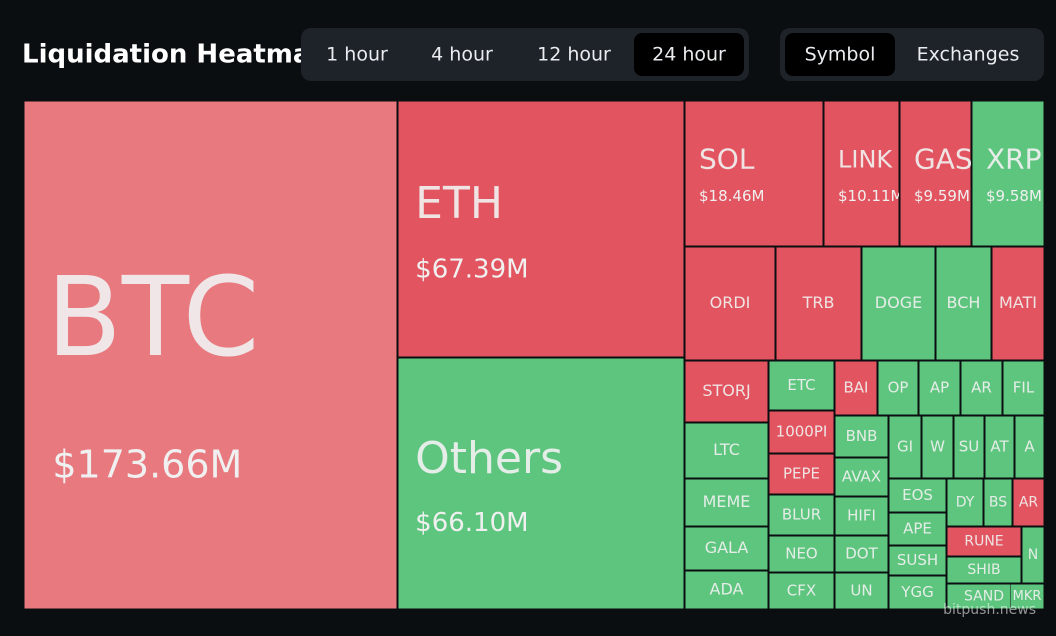 The image size is (1056, 636). What do you see at coordinates (898, 303) in the screenshot?
I see `tile: DOGE` at bounding box center [898, 303].